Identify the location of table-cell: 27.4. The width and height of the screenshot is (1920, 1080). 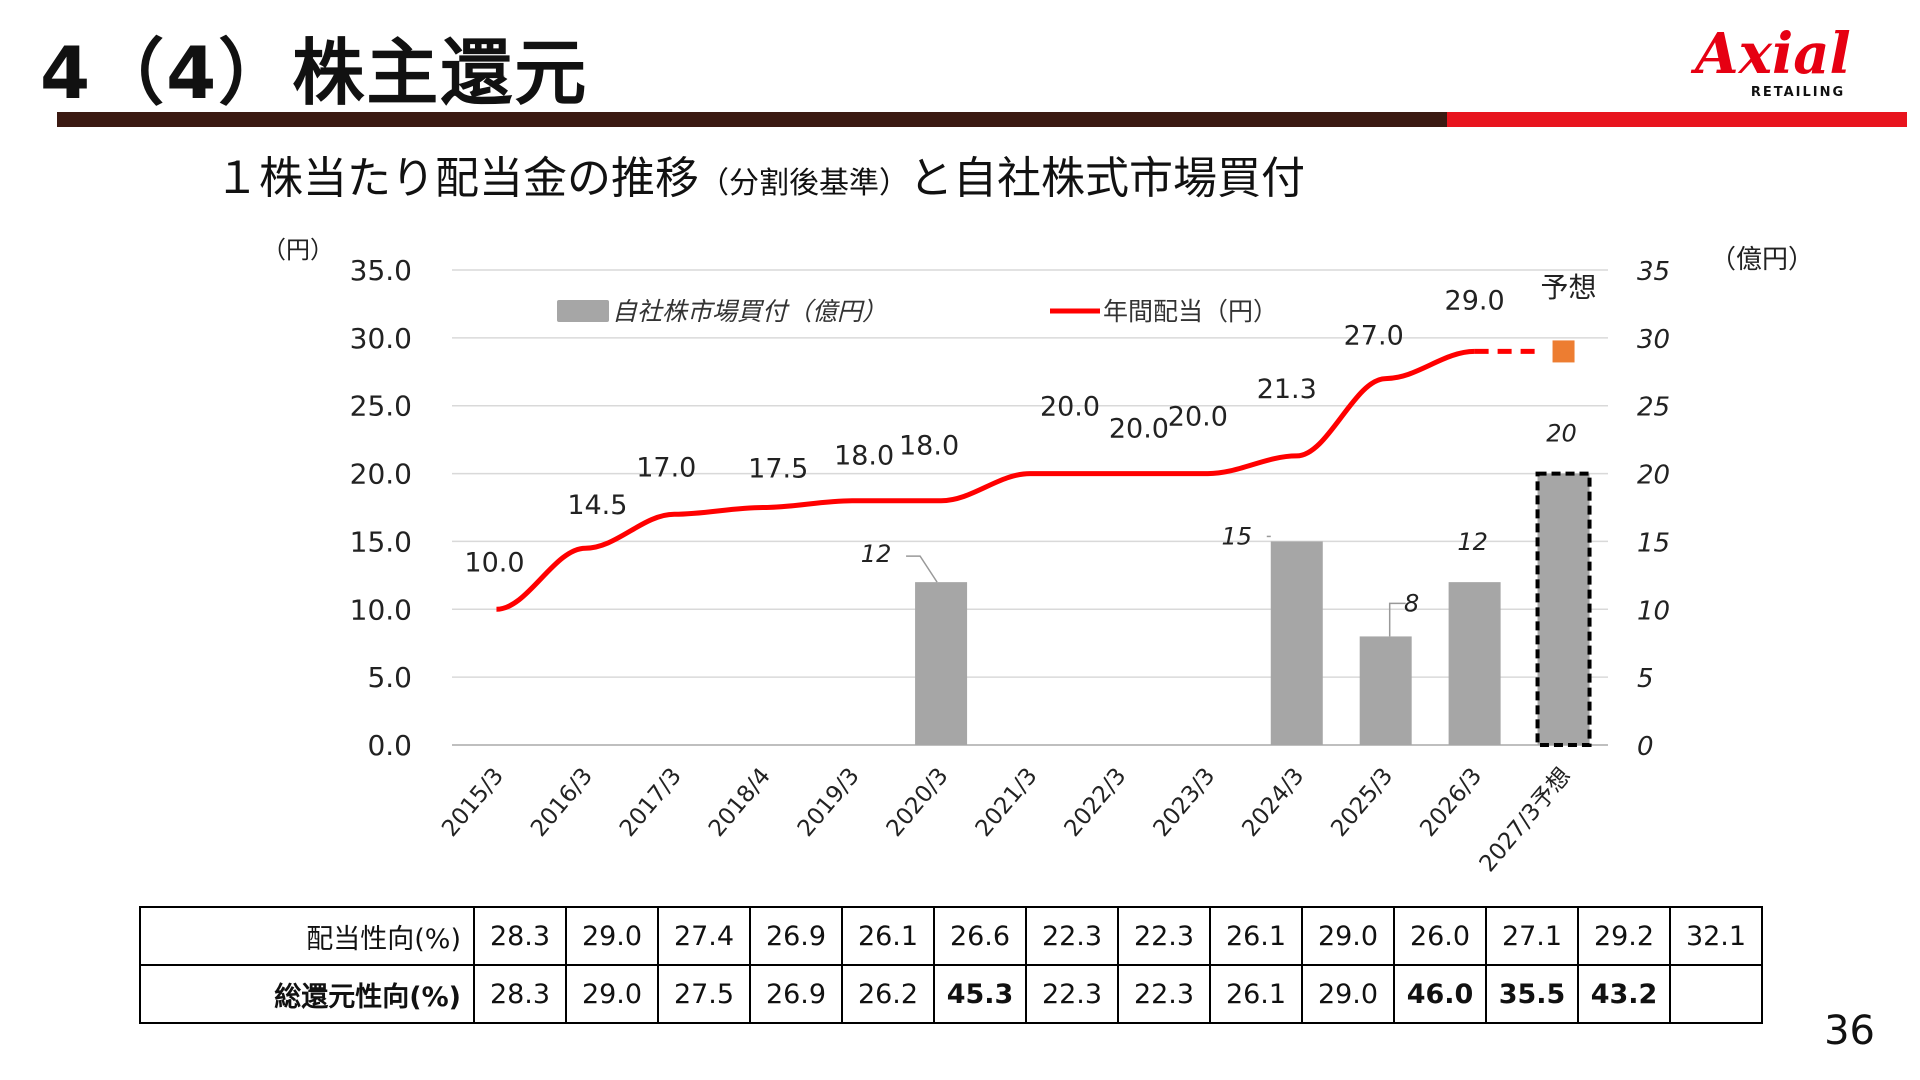
(704, 936).